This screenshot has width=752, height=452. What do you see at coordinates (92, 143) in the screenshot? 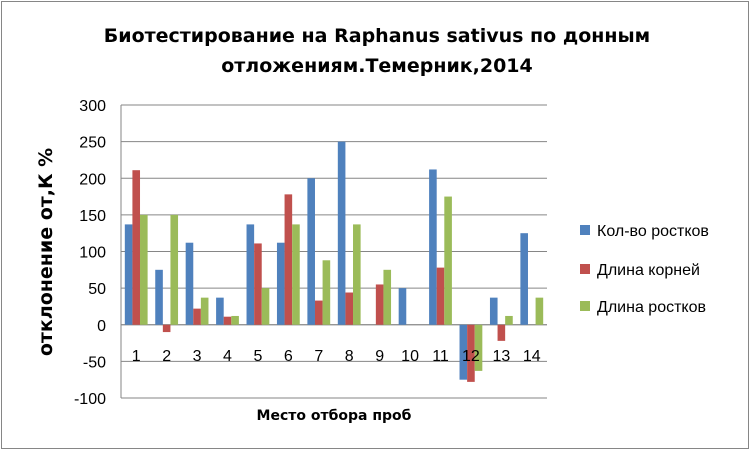
I see `y-tick-label: 250` at bounding box center [92, 143].